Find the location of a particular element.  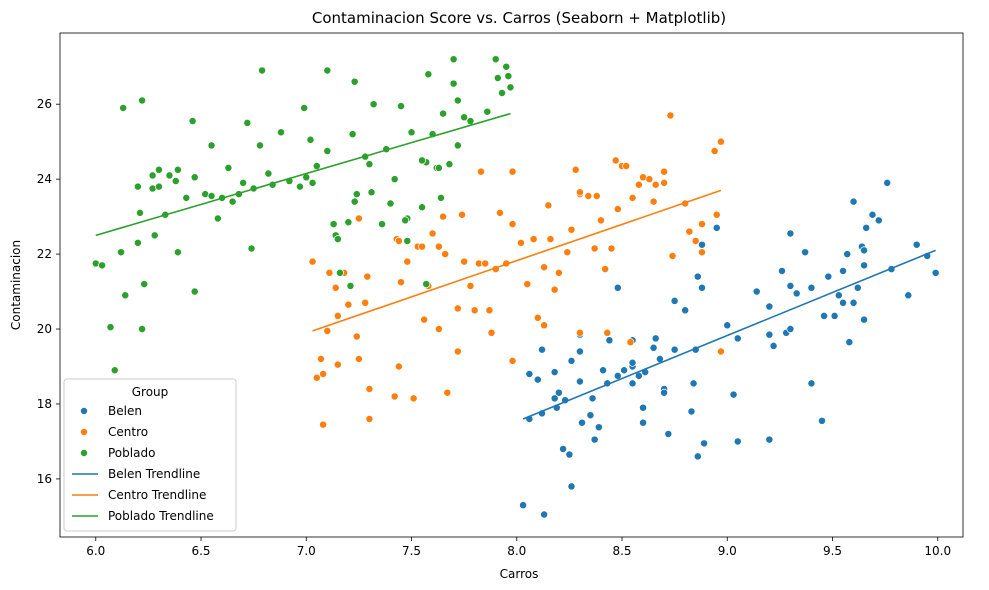

x-tick-label: 7.0 is located at coordinates (306, 551).